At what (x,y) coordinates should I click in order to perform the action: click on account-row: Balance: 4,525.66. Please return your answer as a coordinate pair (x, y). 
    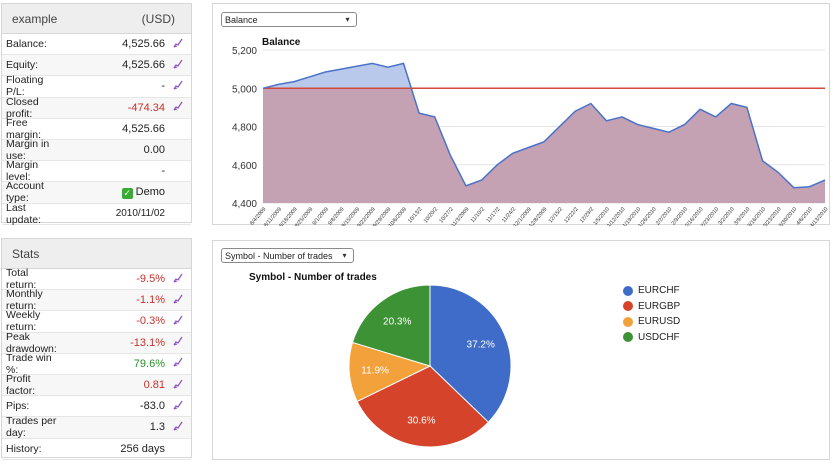
    Looking at the image, I should click on (96, 45).